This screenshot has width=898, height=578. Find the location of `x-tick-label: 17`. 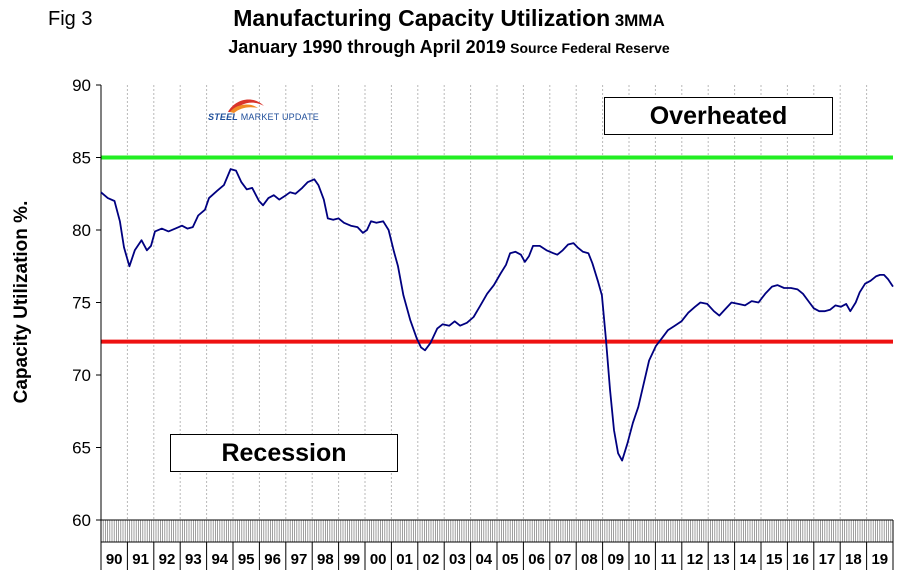

x-tick-label: 17 is located at coordinates (827, 559).